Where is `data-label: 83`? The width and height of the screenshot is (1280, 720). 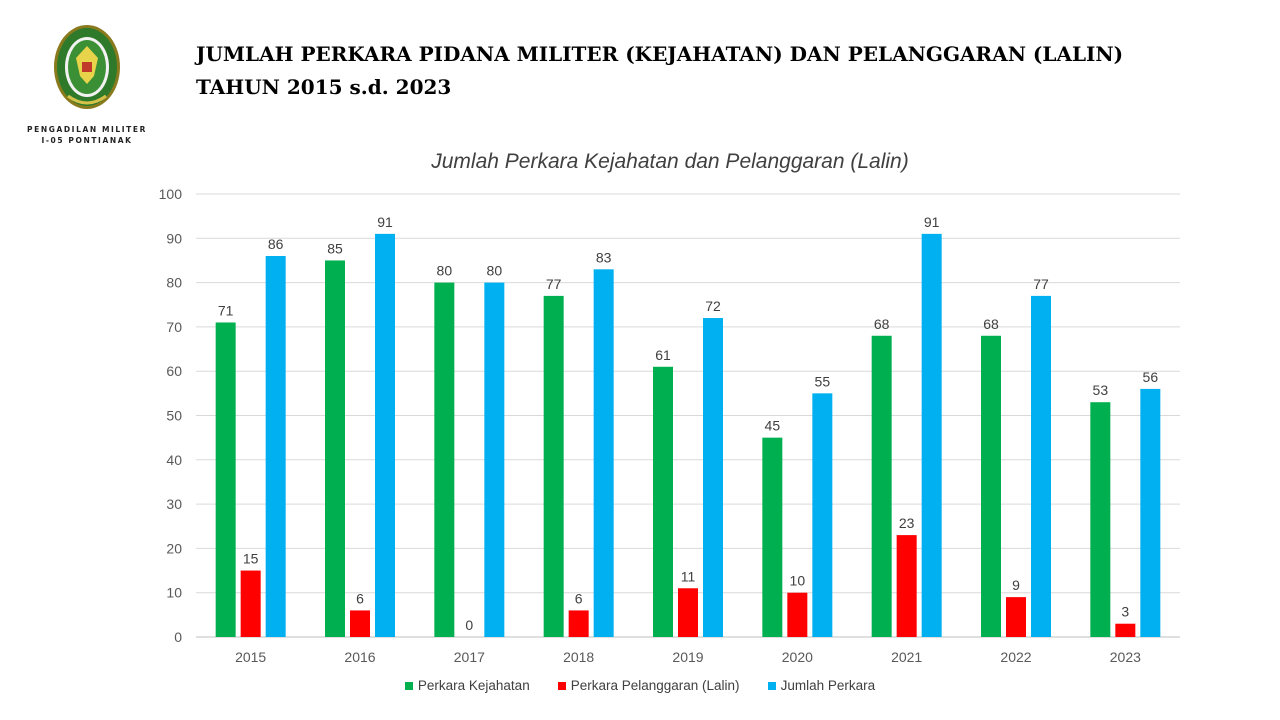
data-label: 83 is located at coordinates (604, 257).